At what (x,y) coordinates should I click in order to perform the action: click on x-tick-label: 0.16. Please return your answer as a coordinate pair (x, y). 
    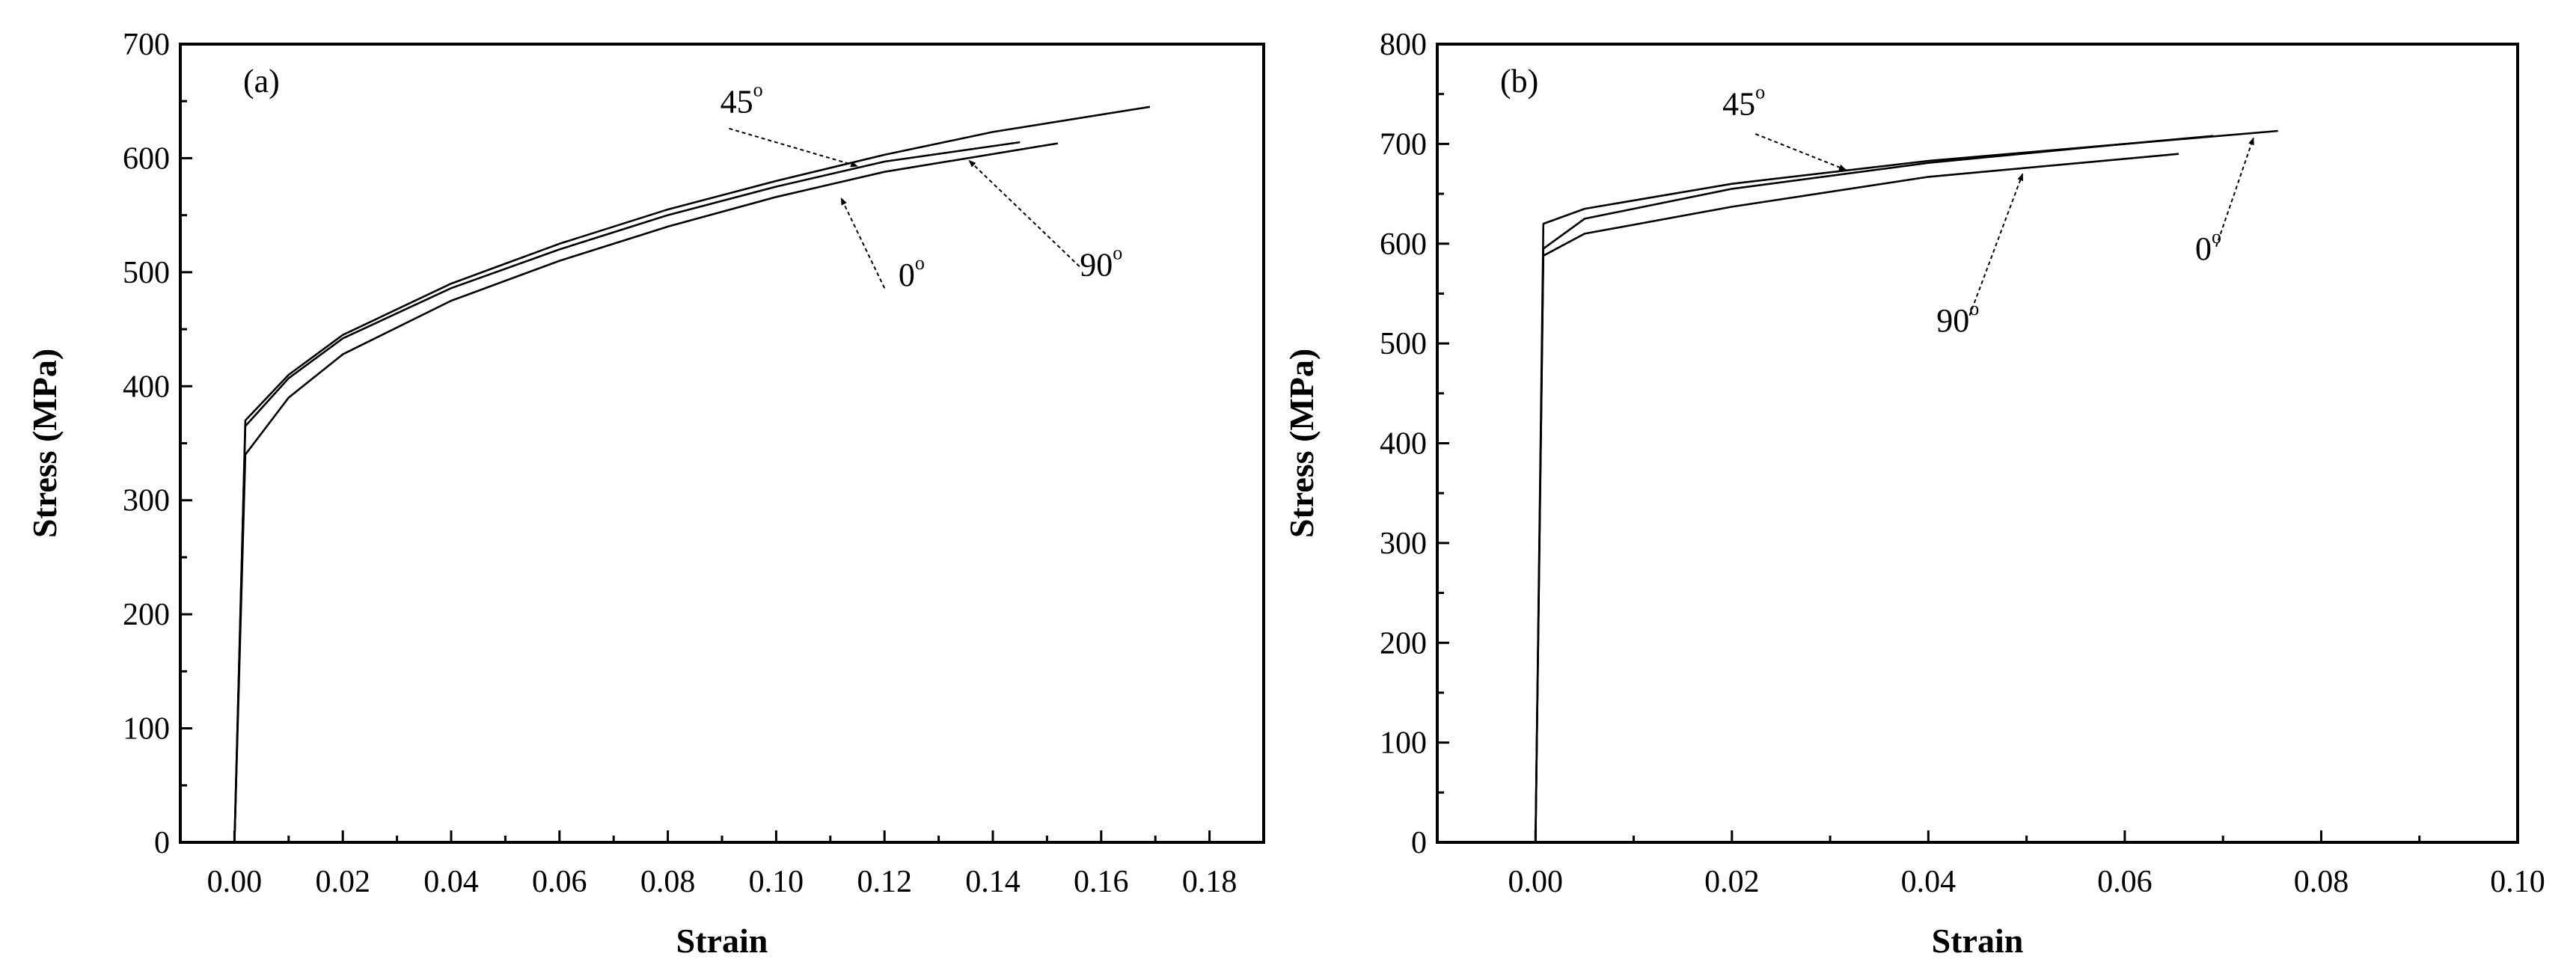
    Looking at the image, I should click on (1101, 882).